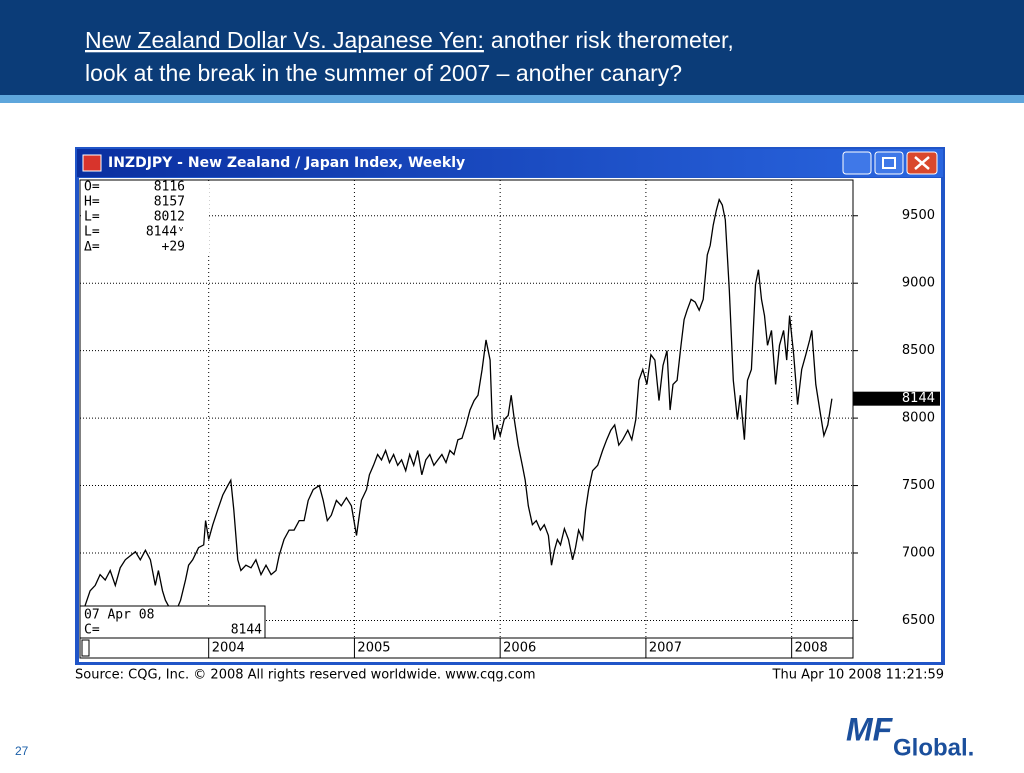  I want to click on maximize-button, so click(889, 163).